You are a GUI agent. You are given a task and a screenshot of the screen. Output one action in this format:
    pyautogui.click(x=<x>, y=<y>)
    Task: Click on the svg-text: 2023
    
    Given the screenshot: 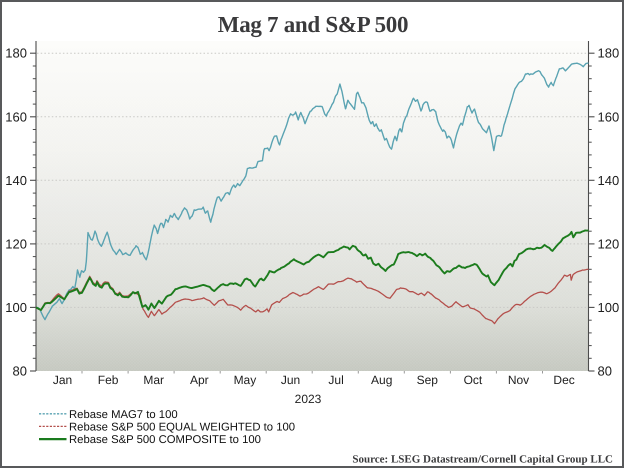 What is the action you would take?
    pyautogui.click(x=308, y=399)
    